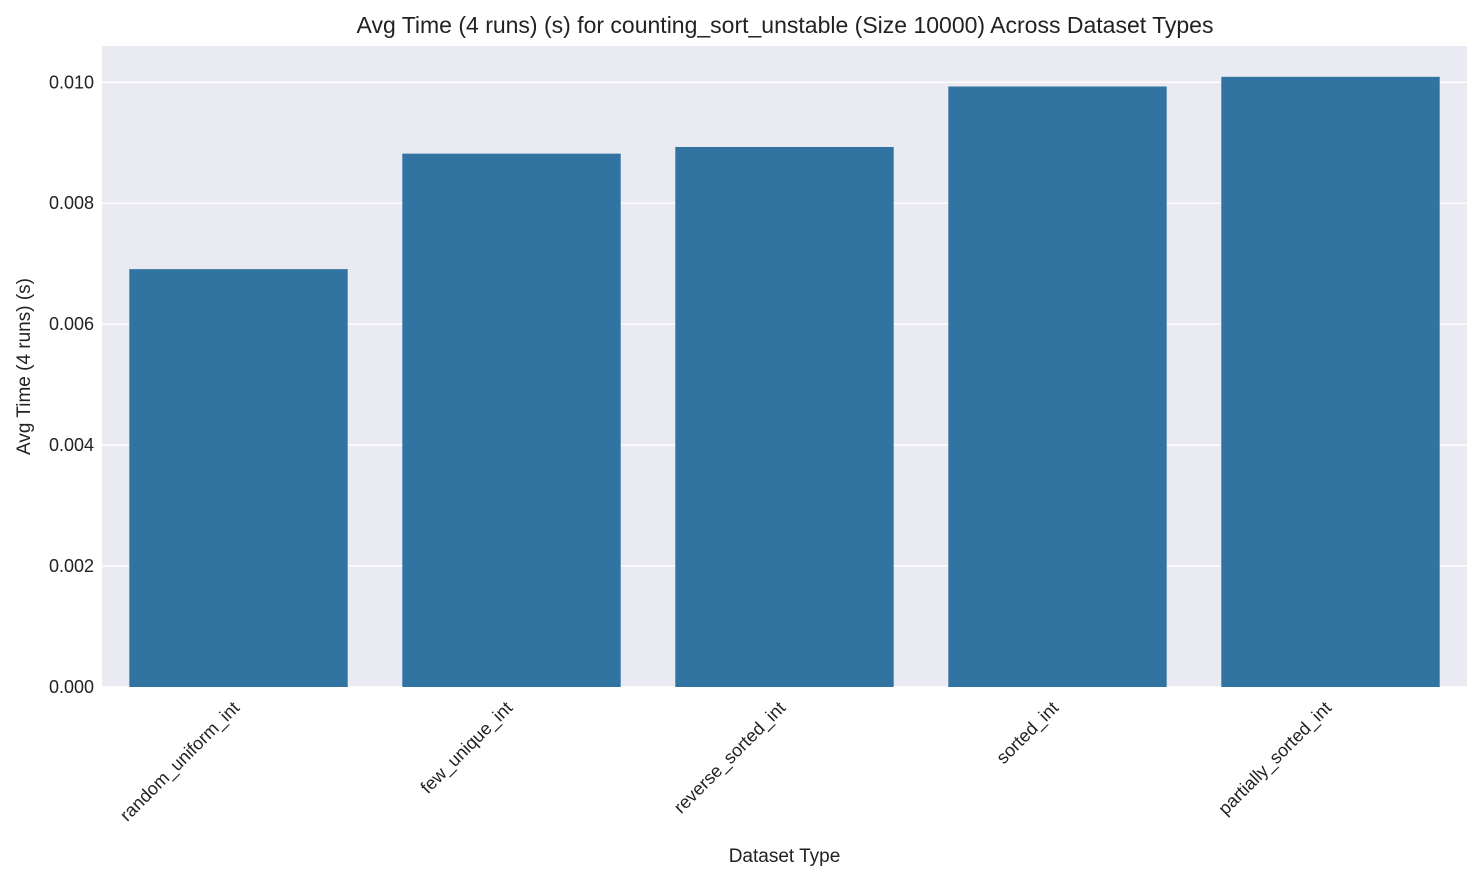 The height and width of the screenshot is (882, 1483). What do you see at coordinates (71, 324) in the screenshot?
I see `y-tick-label: 0.006` at bounding box center [71, 324].